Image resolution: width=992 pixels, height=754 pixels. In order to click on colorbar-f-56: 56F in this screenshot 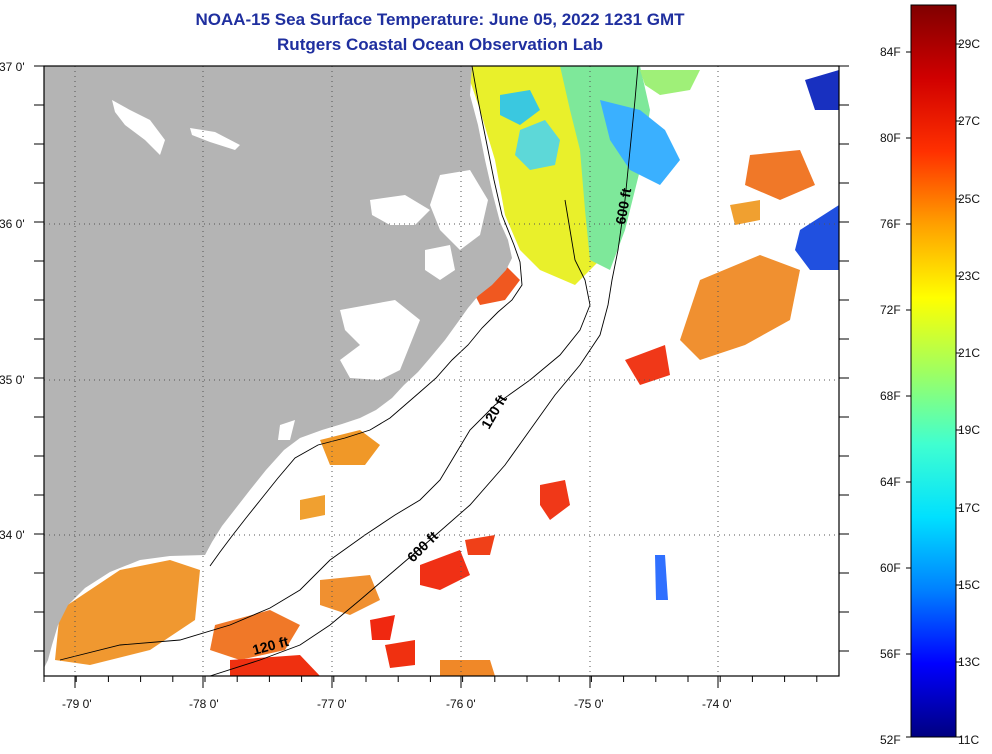, I will do `click(890, 654)`.